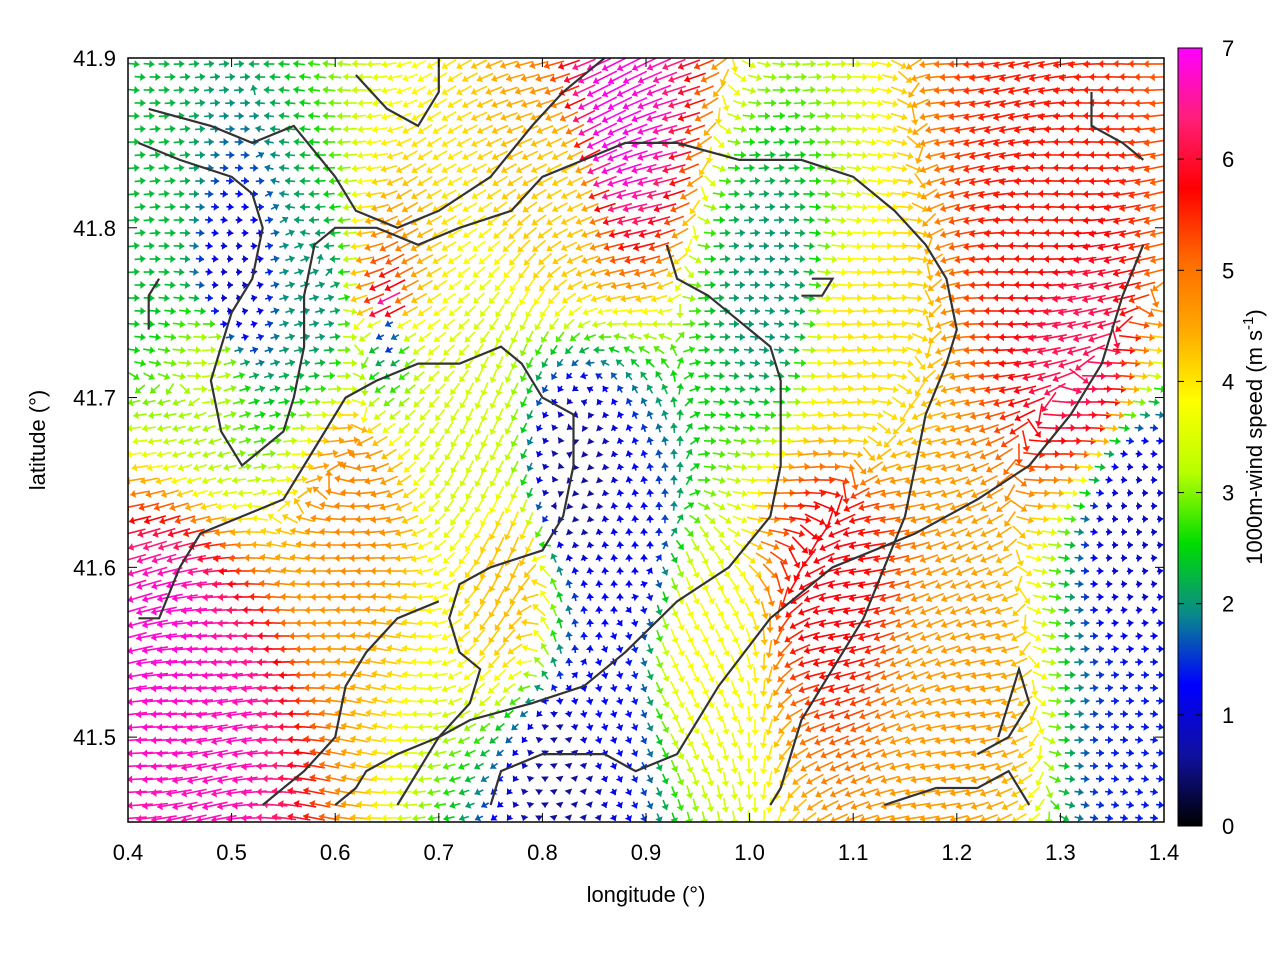 This screenshot has height=960, width=1280. I want to click on x-tick-label: 0.5, so click(231, 852).